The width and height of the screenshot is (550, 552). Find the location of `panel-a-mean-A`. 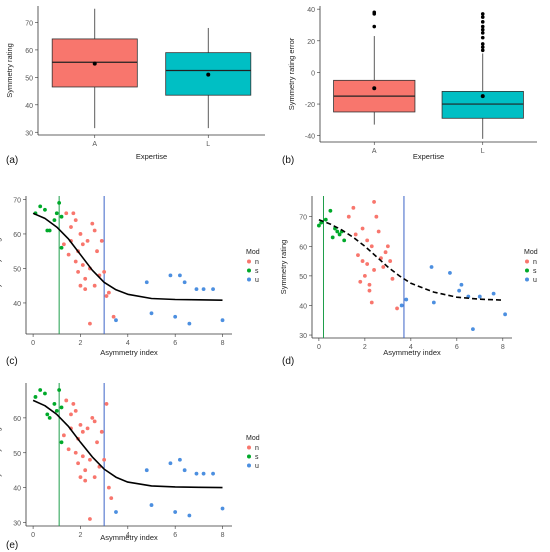

panel-a-mean-A is located at coordinates (94, 63).